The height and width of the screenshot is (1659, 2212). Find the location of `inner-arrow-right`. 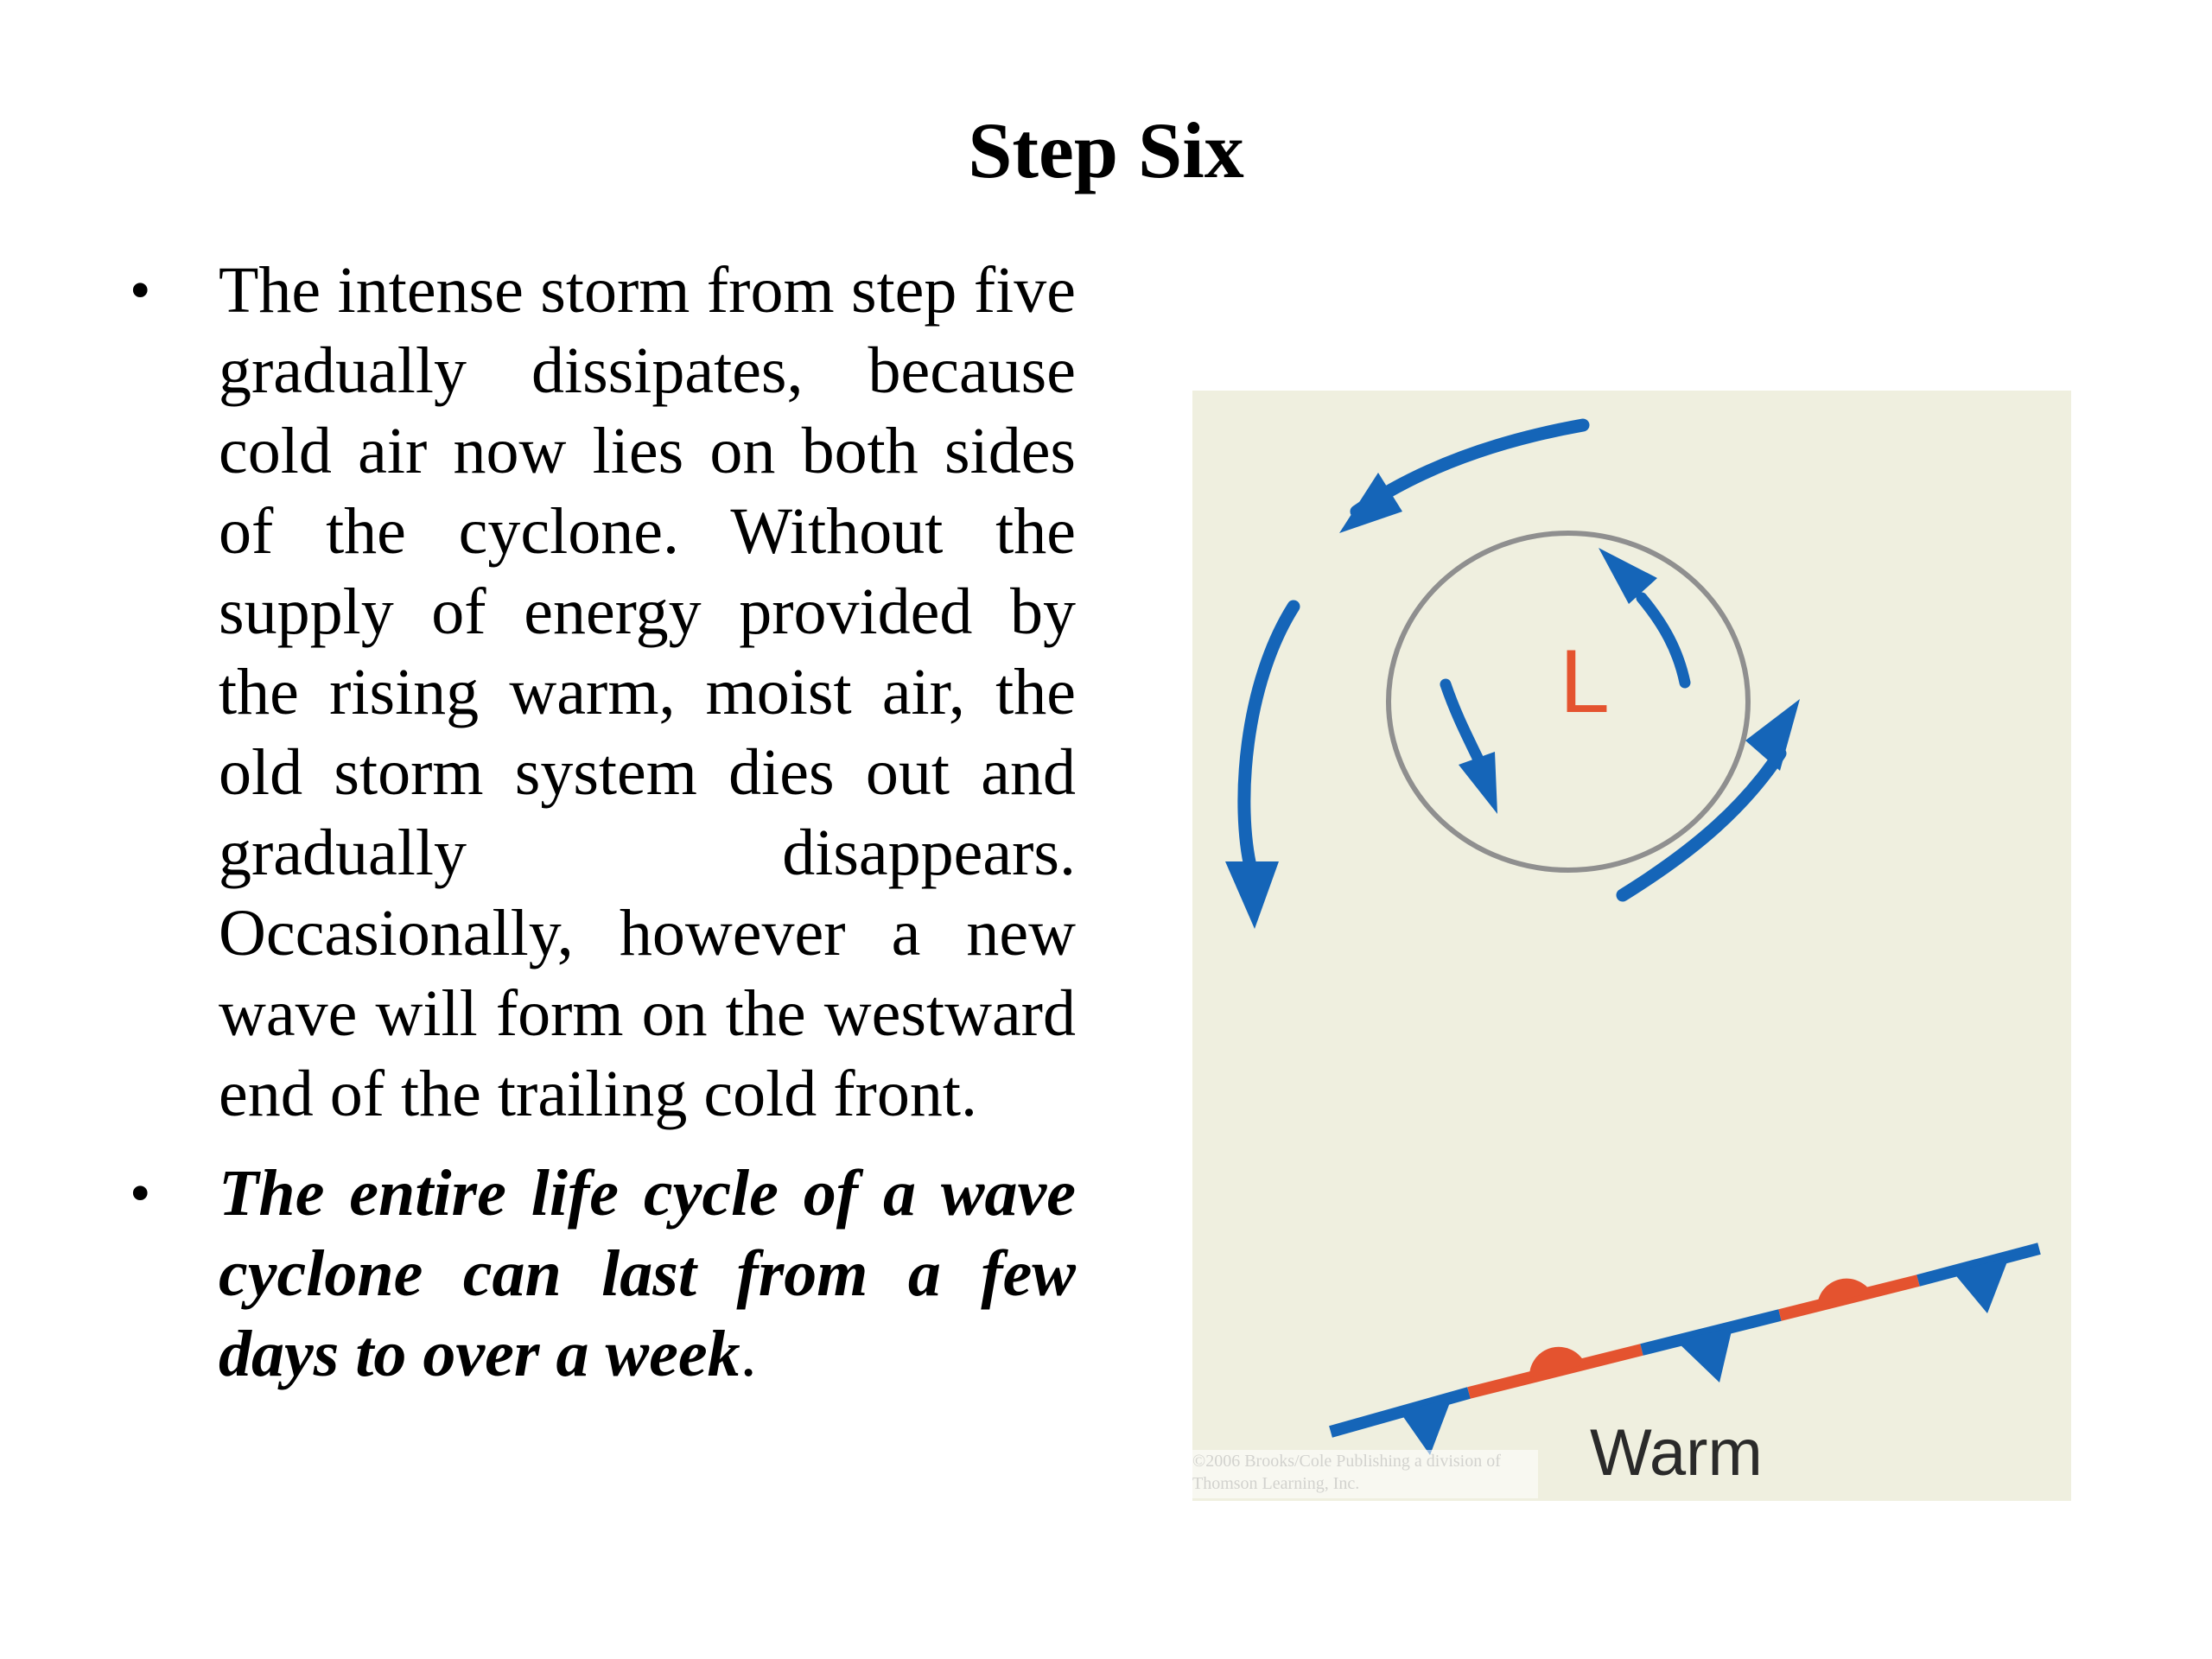

inner-arrow-right is located at coordinates (1663, 640).